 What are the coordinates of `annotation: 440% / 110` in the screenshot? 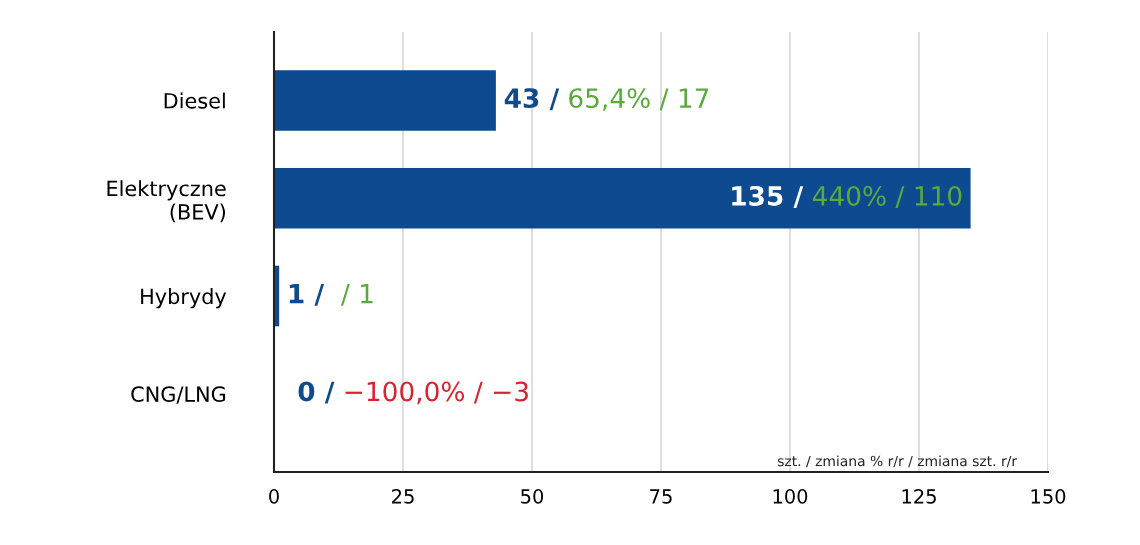 It's located at (887, 196).